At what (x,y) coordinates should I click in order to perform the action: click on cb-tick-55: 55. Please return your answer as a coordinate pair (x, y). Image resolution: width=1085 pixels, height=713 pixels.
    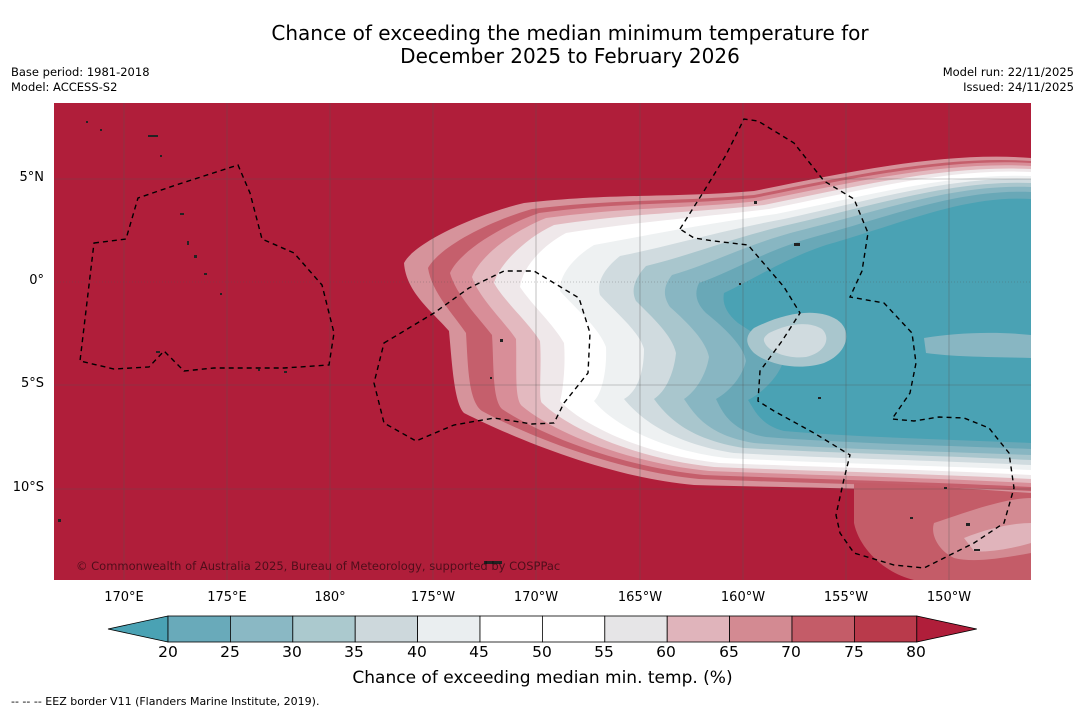
    Looking at the image, I should click on (604, 652).